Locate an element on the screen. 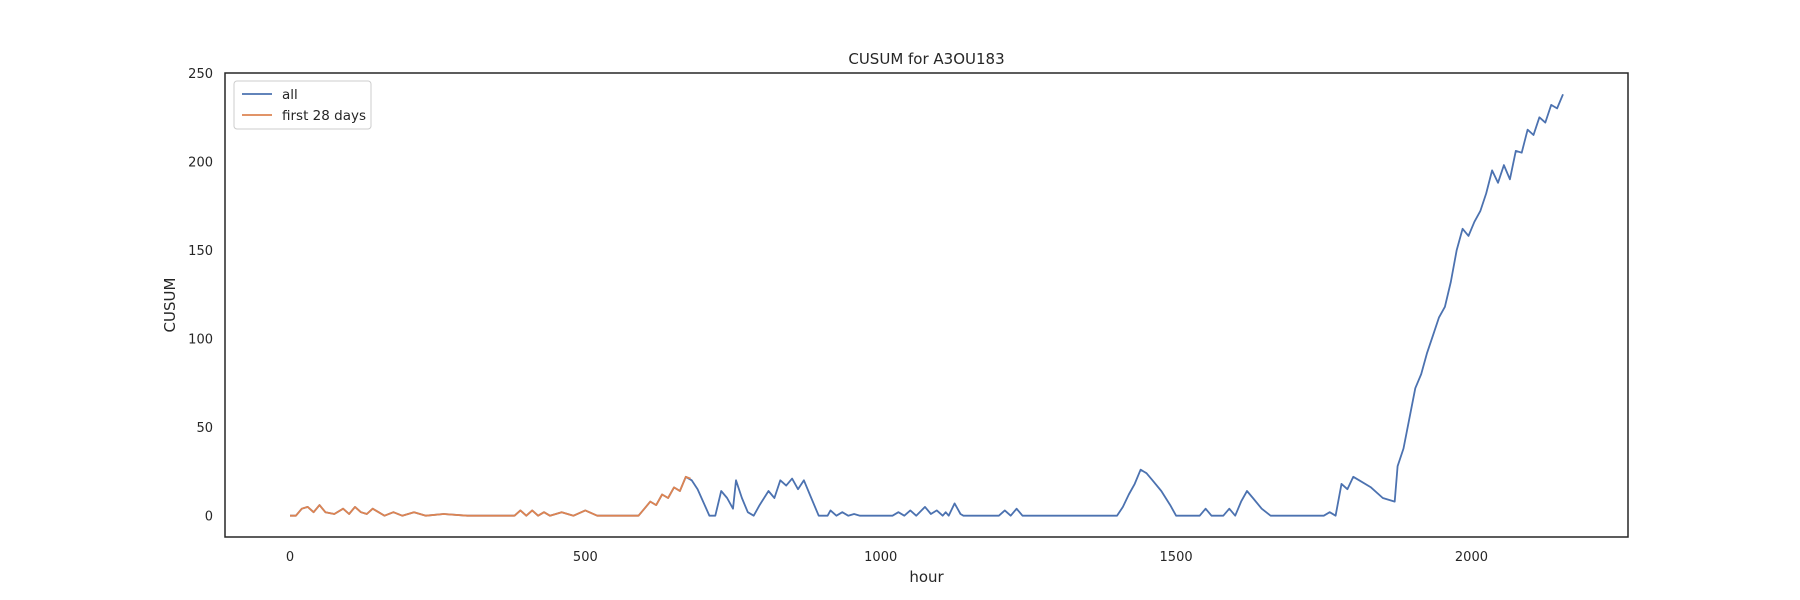  x-tick-label: 500 is located at coordinates (585, 557).